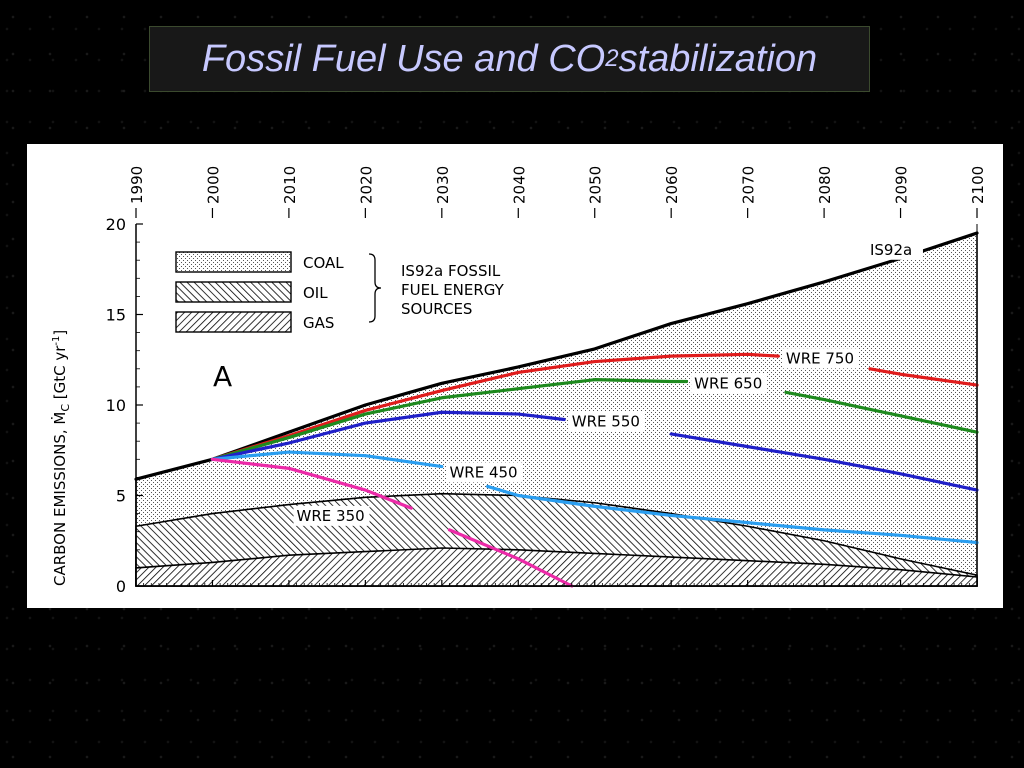 The image size is (1024, 768). Describe the element at coordinates (315, 293) in the screenshot. I see `legend-oil-label: OIL` at that location.